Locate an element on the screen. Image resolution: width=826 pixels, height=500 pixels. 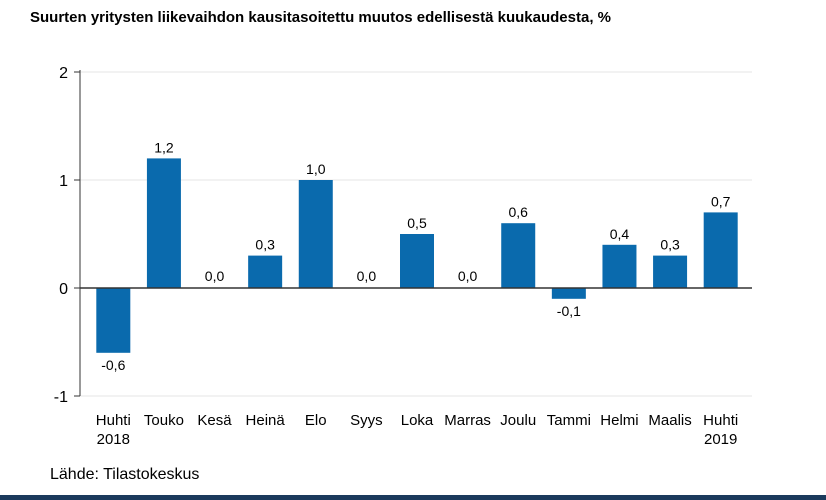
x-tick-label: Heinä is located at coordinates (266, 420).